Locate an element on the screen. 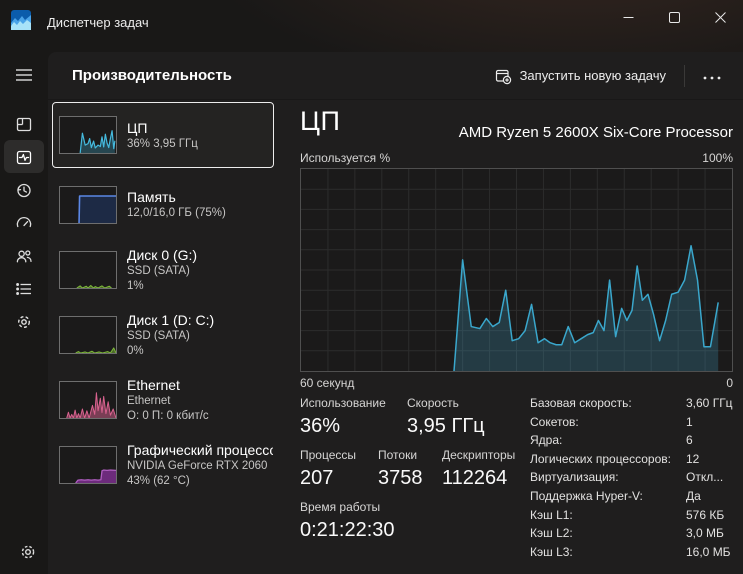  maximize-icon is located at coordinates (674, 17).